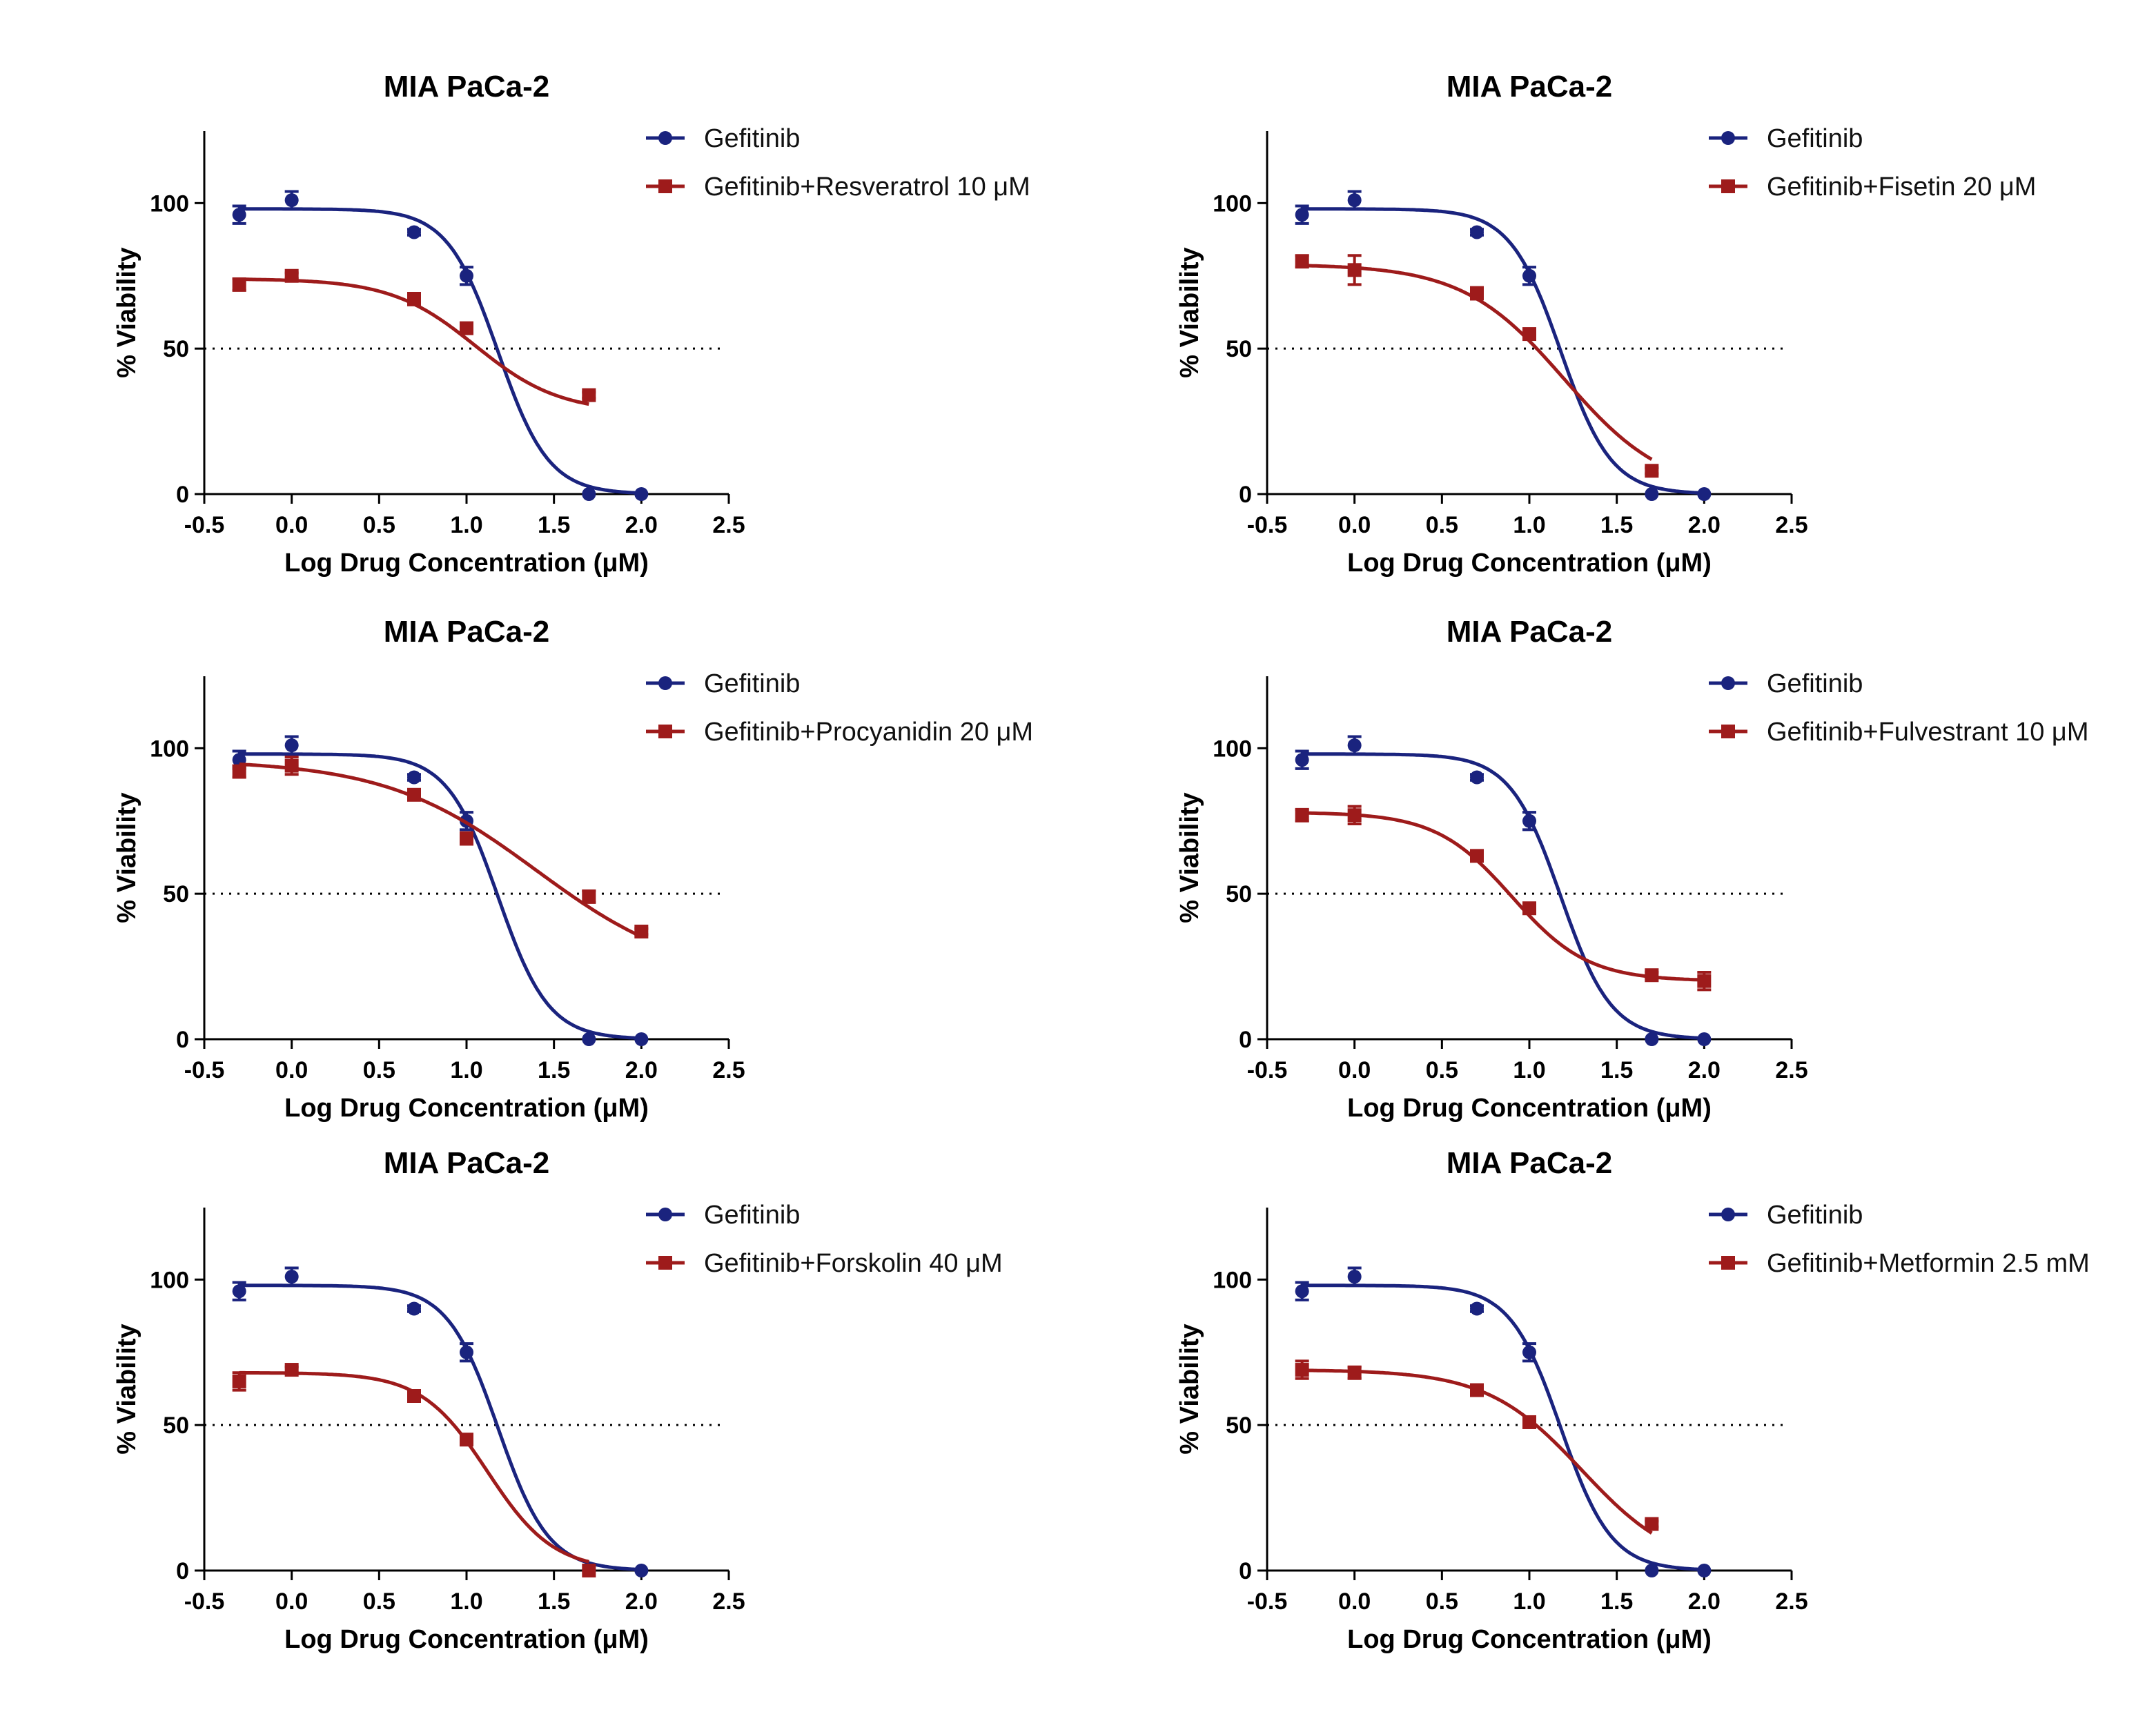 The height and width of the screenshot is (1712, 2156). Describe the element at coordinates (838, 187) in the screenshot. I see `legend-entry: Gefitinib+Resveratrol 10 μM` at that location.